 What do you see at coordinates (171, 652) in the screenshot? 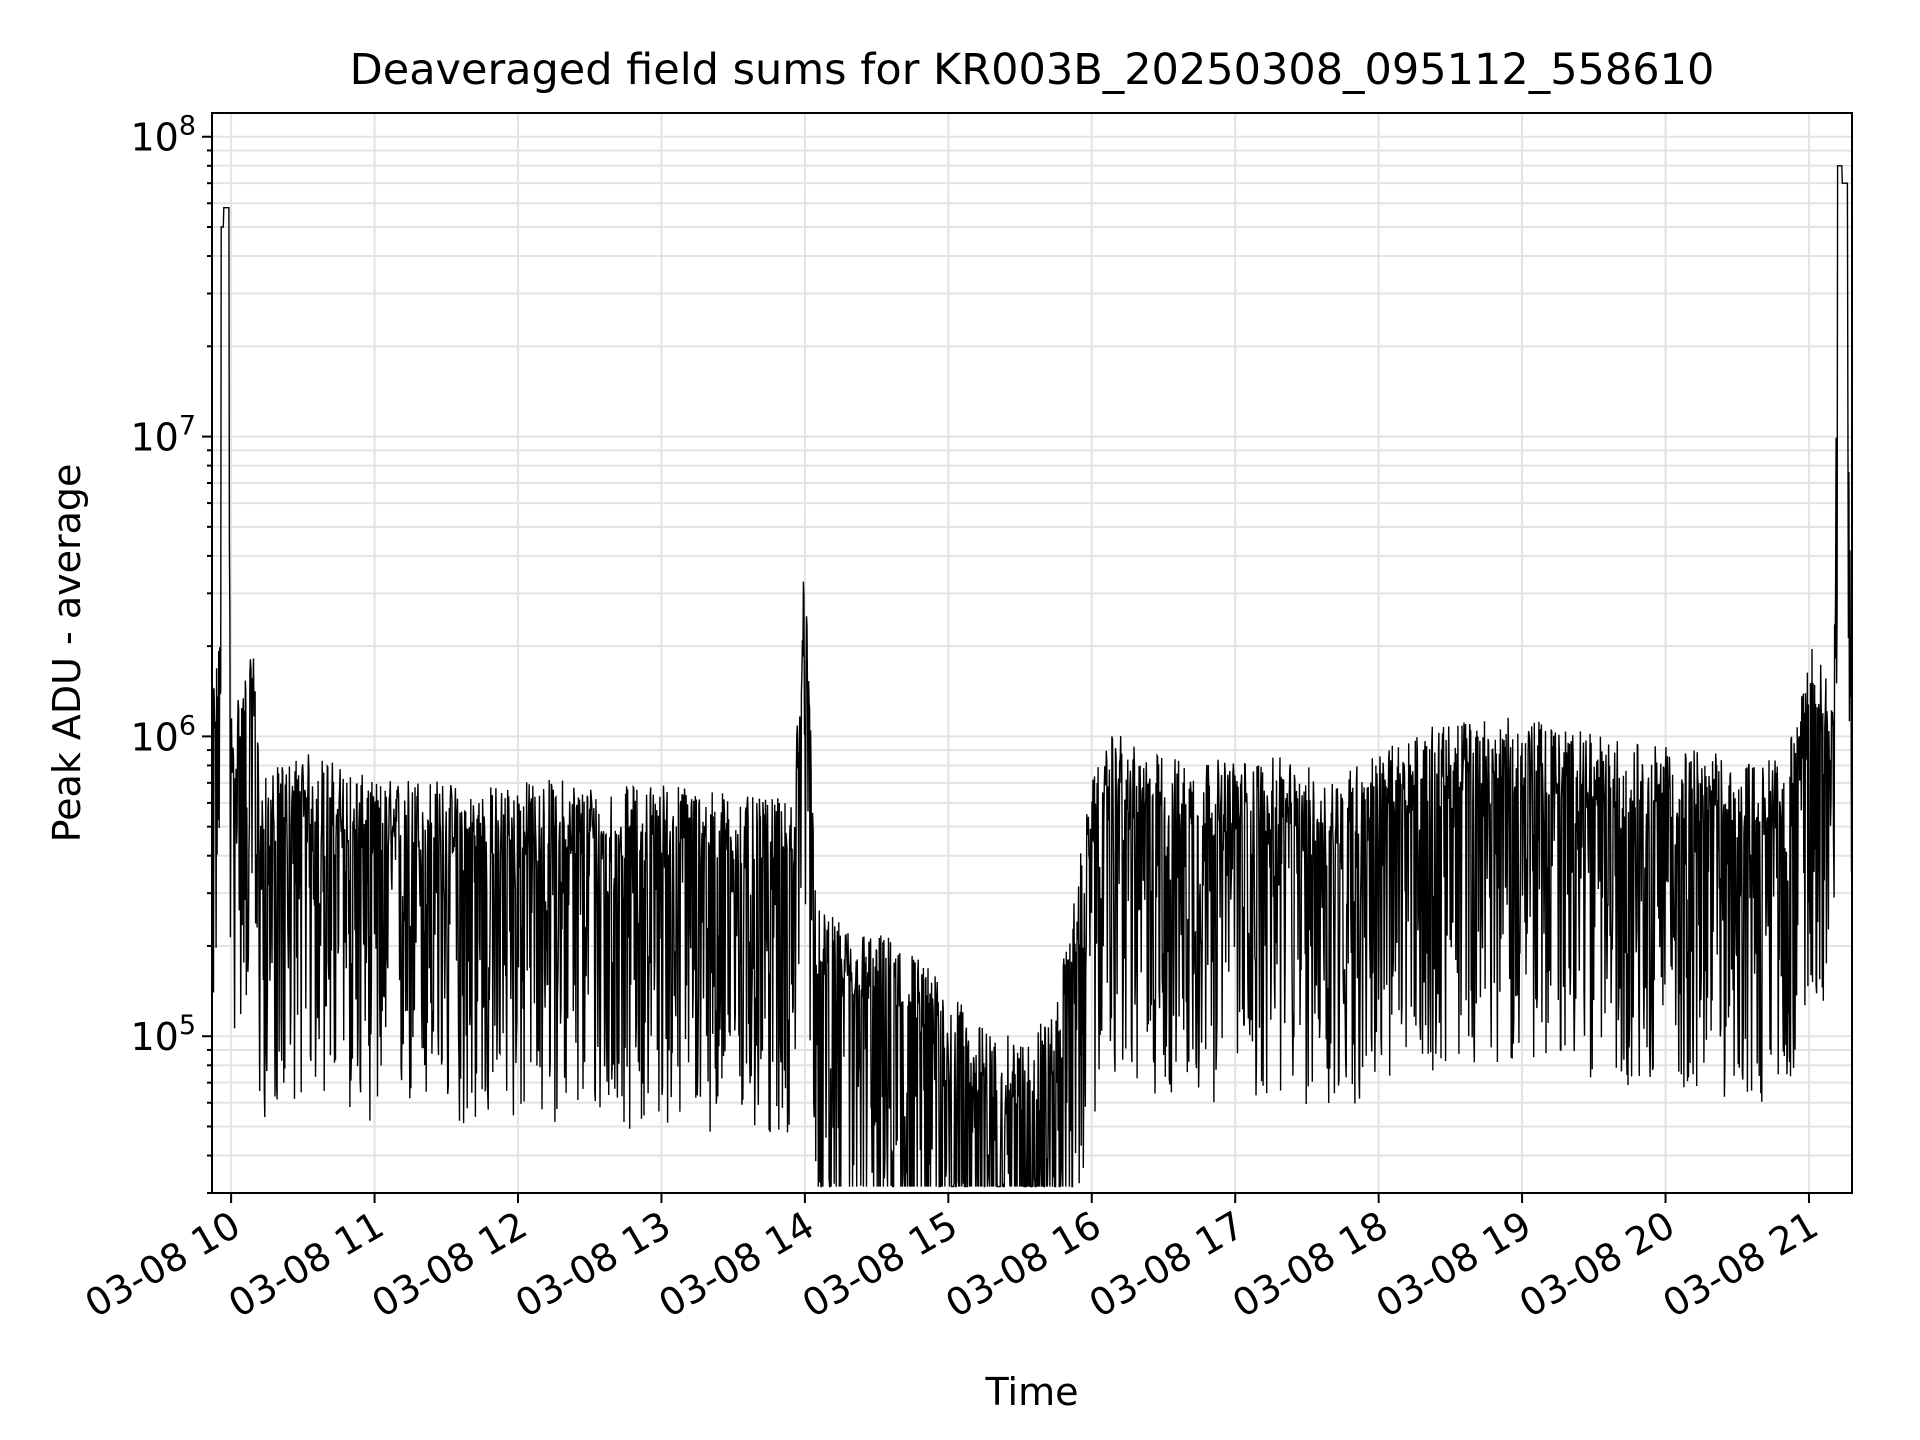
I see `y-axis: 105 106 107 108` at bounding box center [171, 652].